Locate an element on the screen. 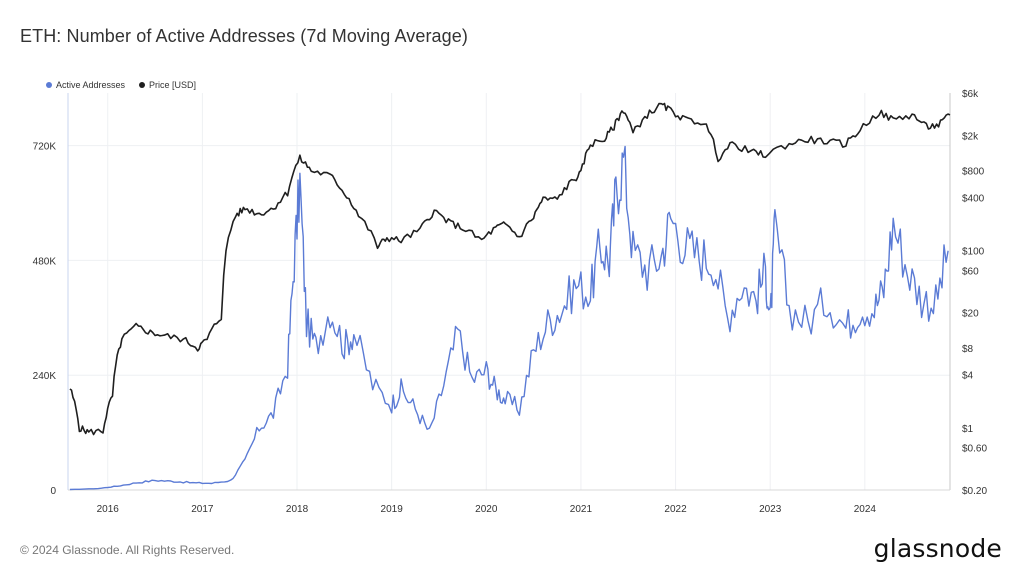  copyright-notice: © 2024 Glassnode. All Rights Reserved. is located at coordinates (127, 550).